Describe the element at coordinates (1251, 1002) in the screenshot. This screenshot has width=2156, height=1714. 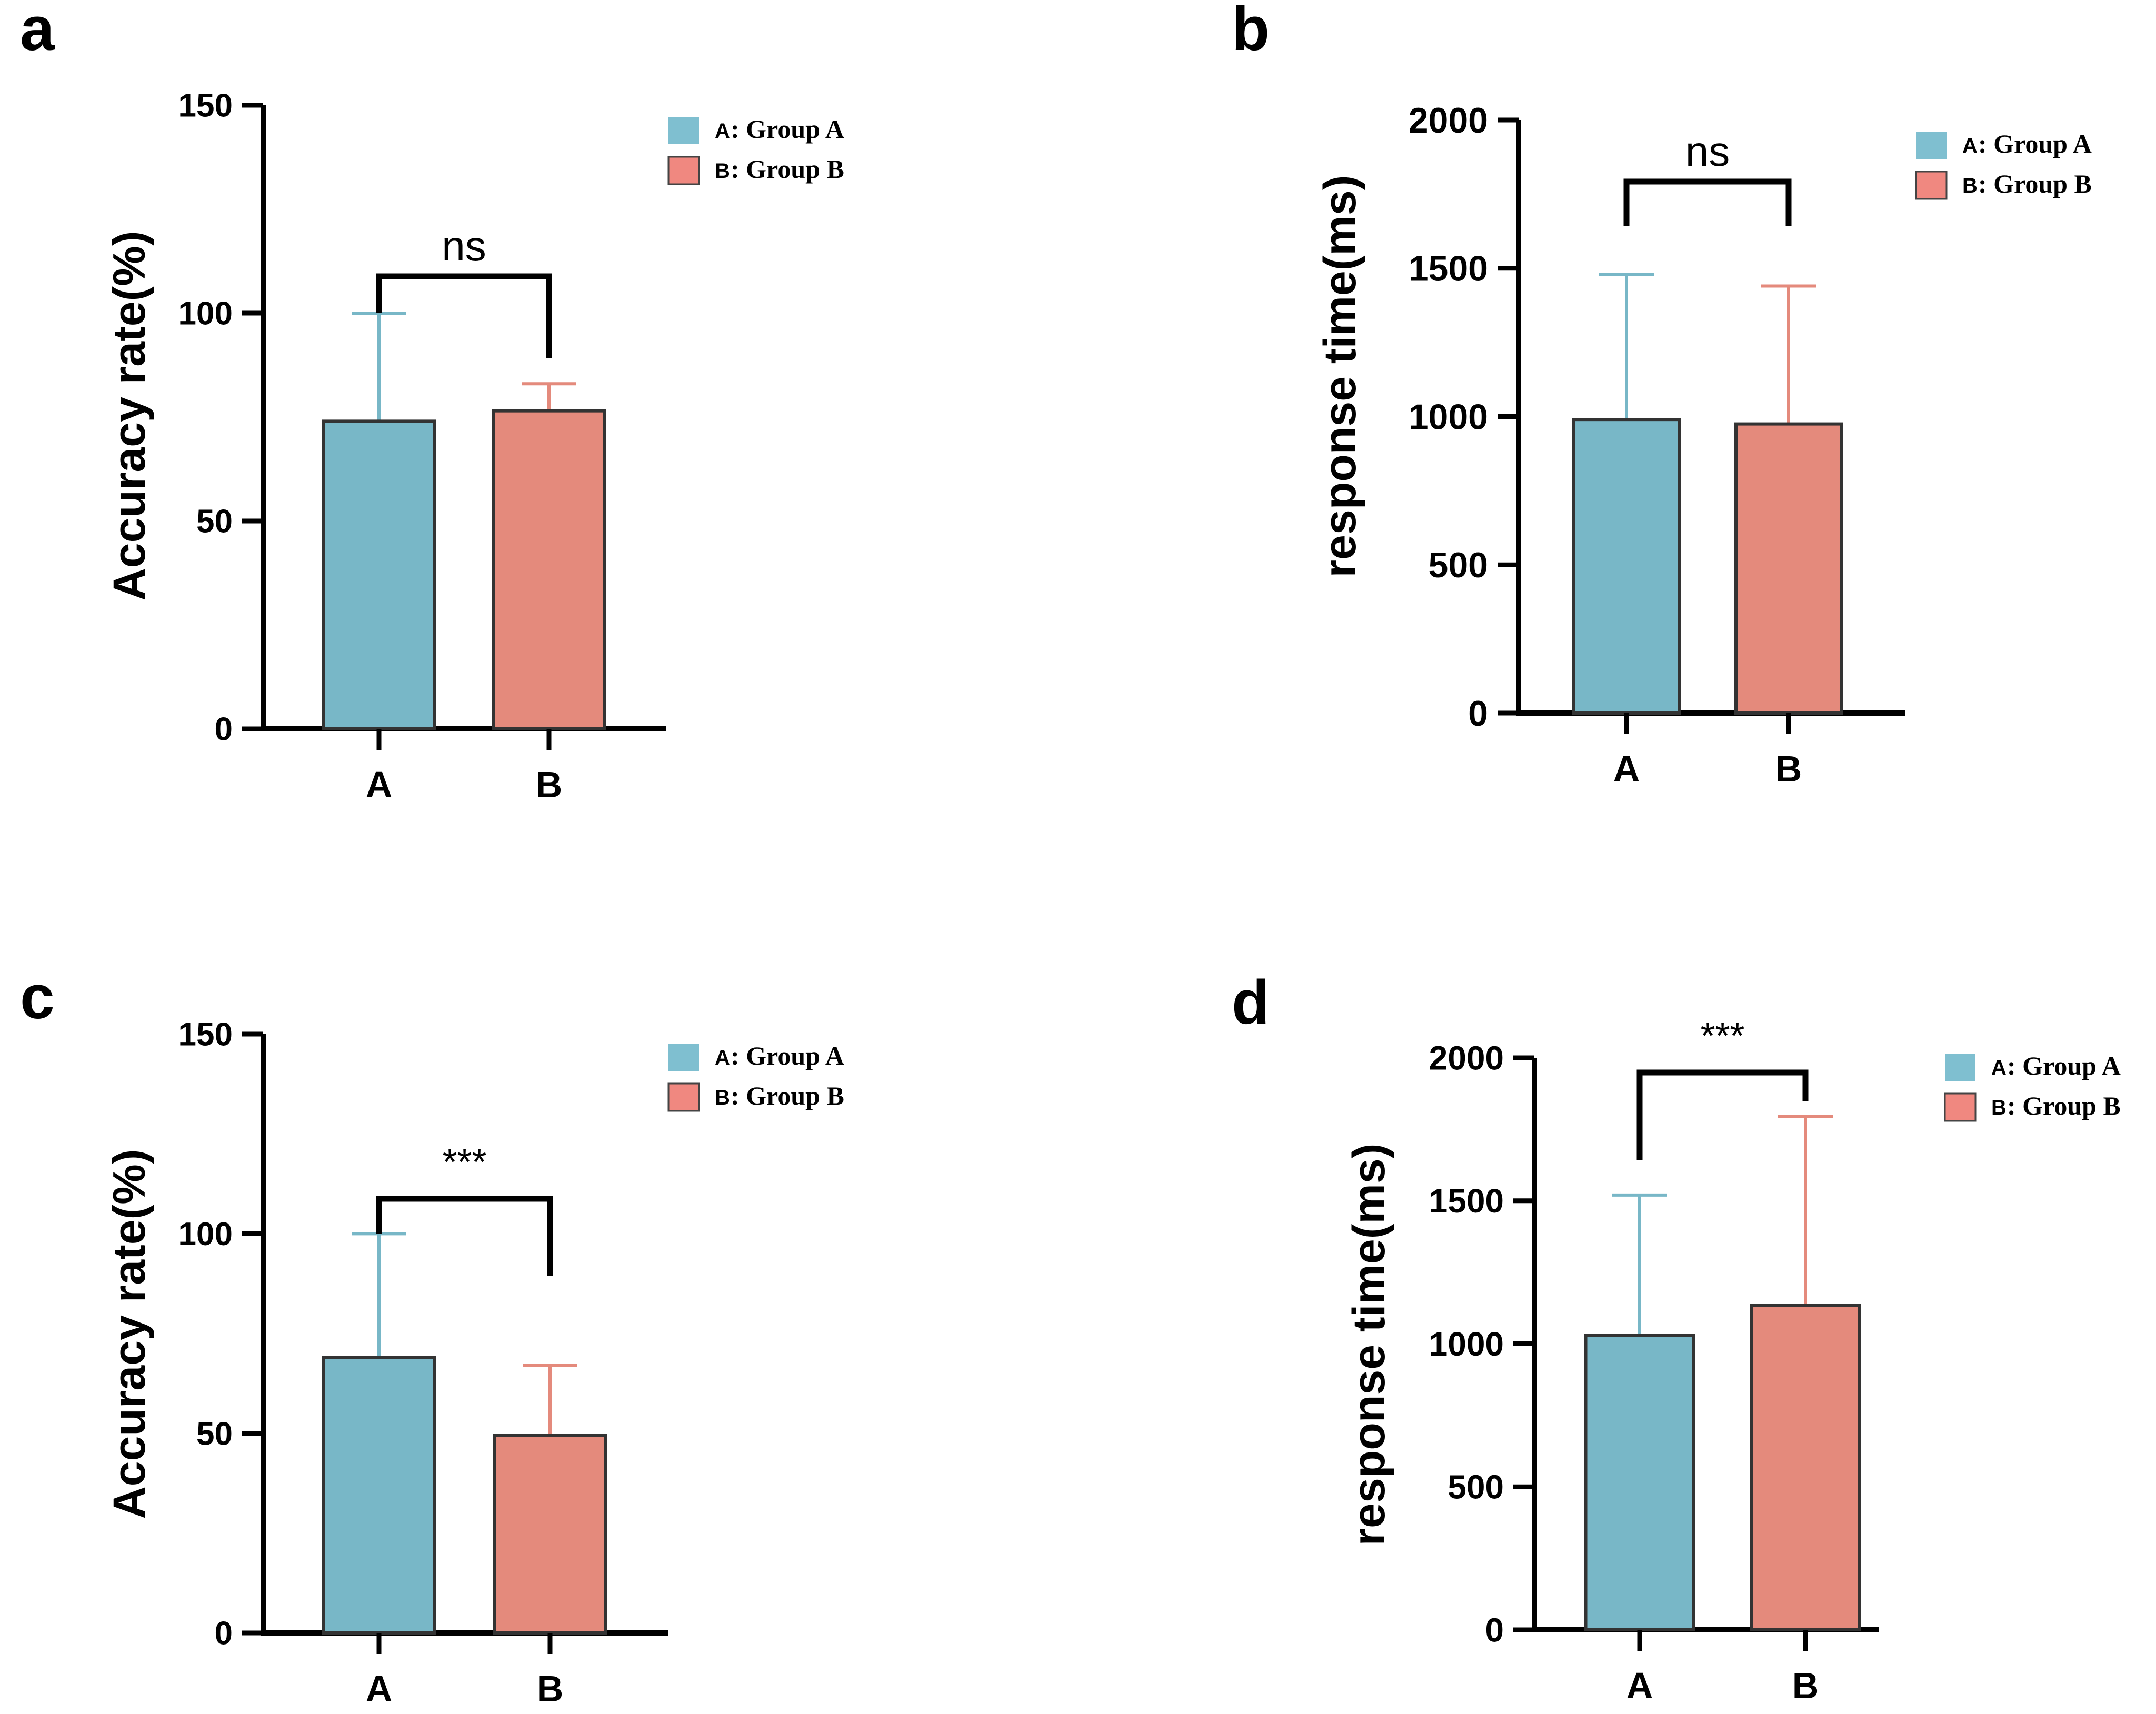
I see `panel-letter: d` at that location.